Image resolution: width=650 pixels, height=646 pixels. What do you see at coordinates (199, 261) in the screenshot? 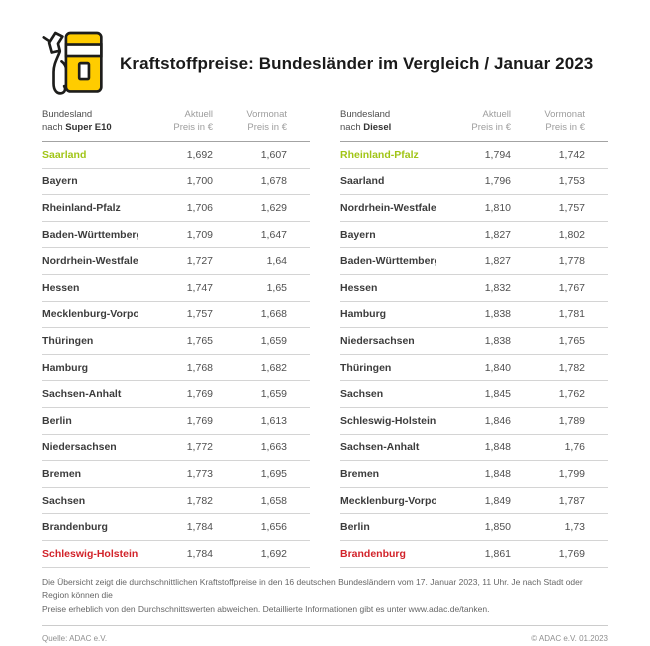
I see `price-current: 1,727` at bounding box center [199, 261].